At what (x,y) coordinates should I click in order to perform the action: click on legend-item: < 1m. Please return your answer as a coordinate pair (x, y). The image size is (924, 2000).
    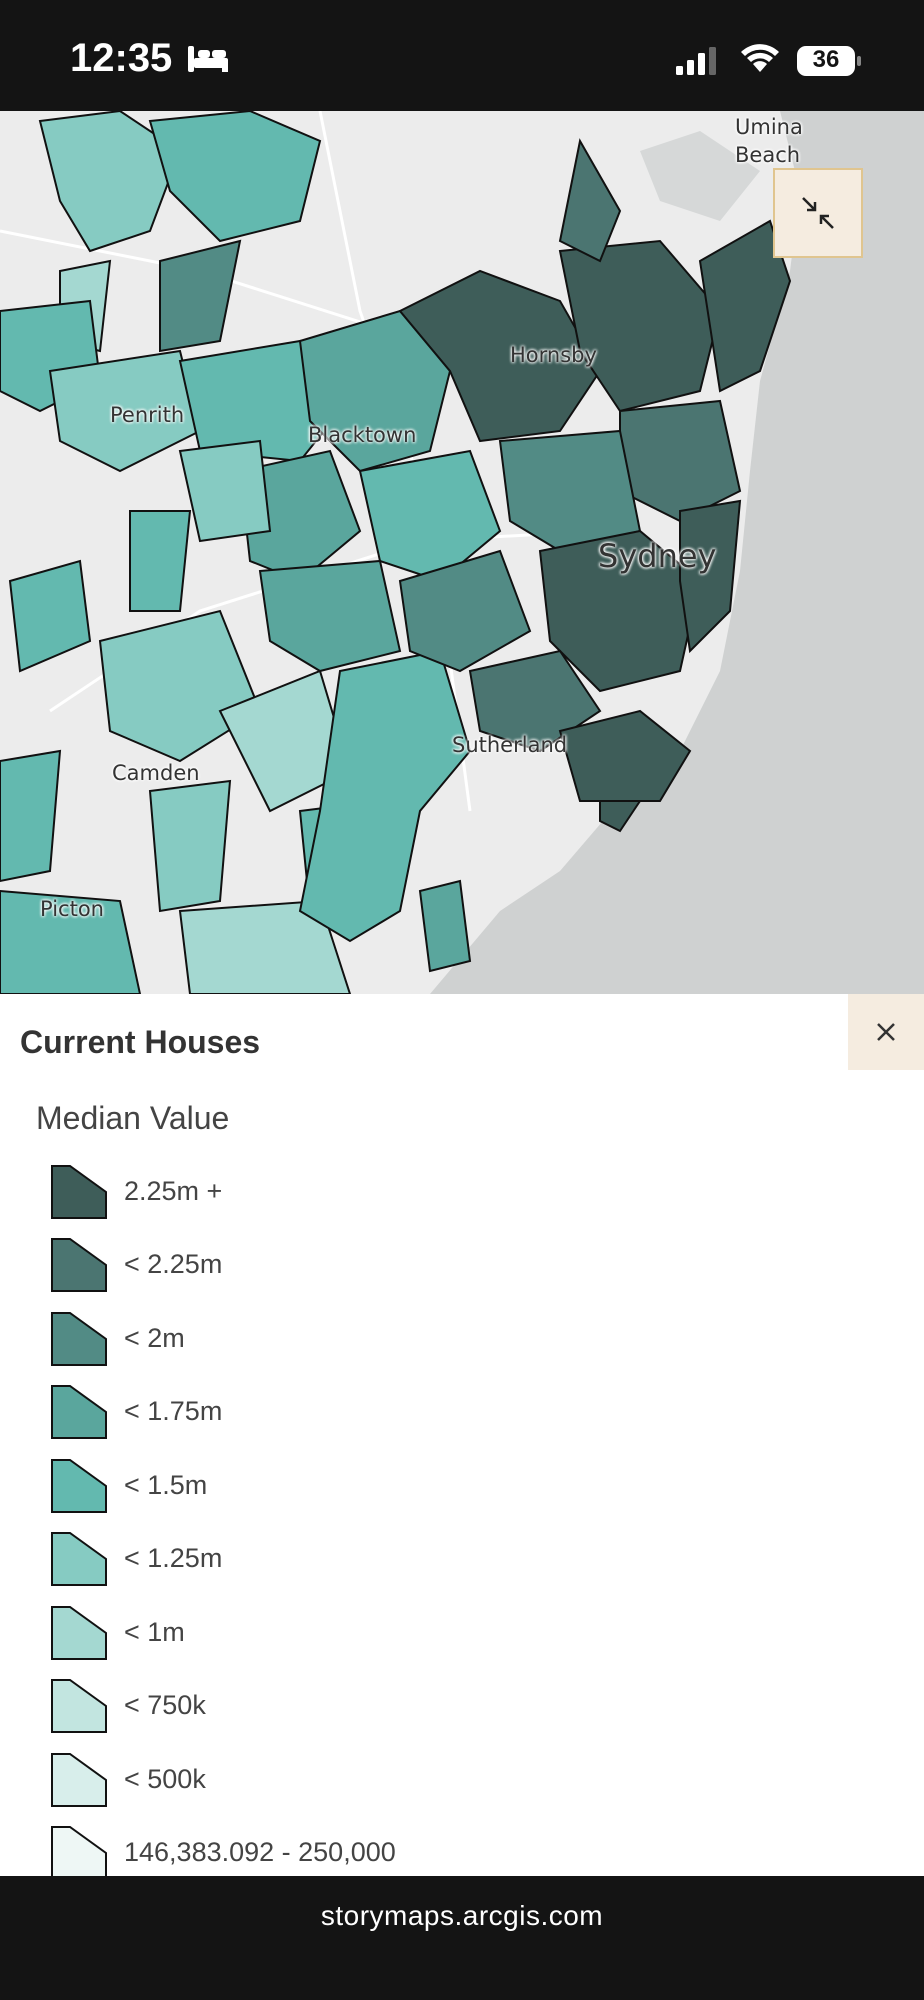
    Looking at the image, I should click on (350, 1633).